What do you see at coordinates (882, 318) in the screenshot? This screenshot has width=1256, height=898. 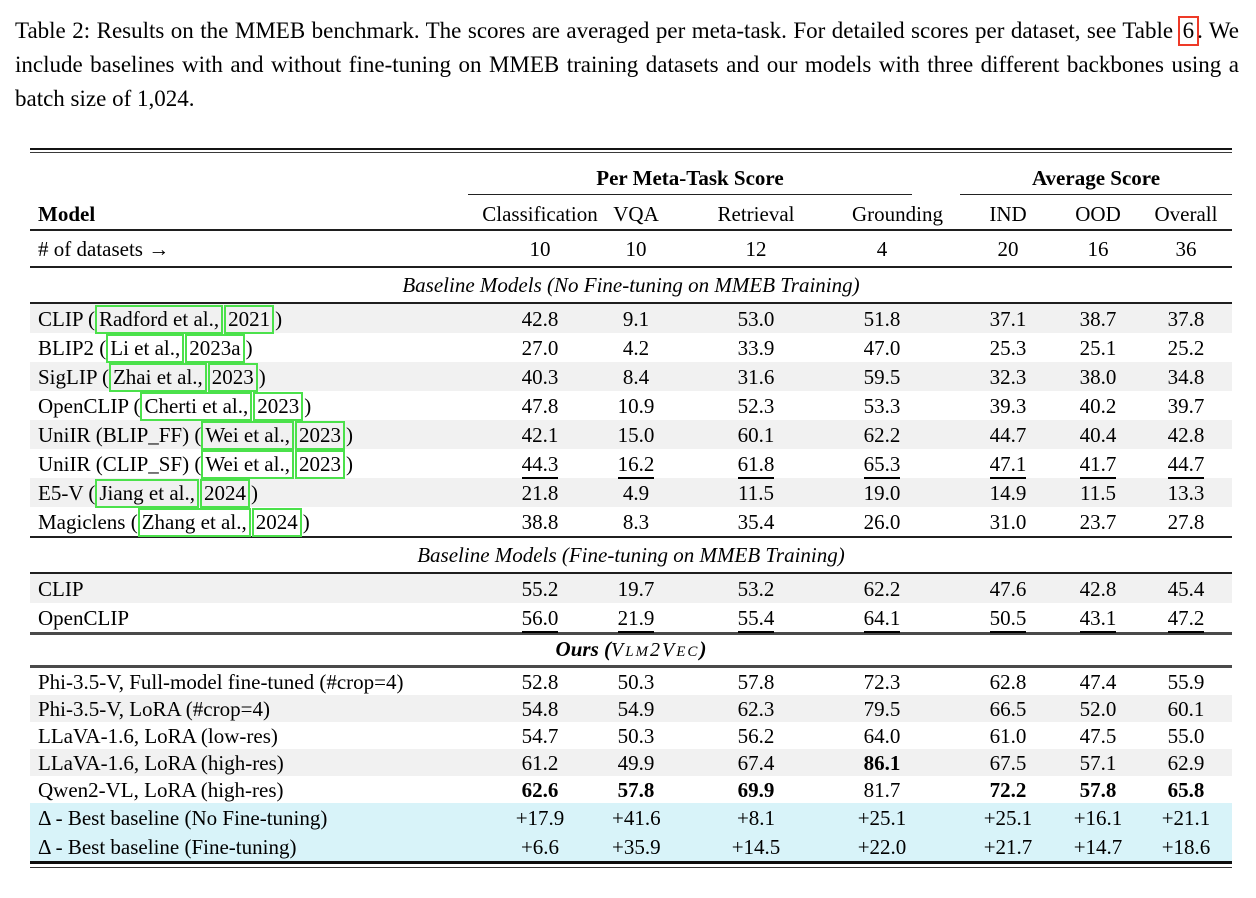 I see `score-cell: 51.8` at bounding box center [882, 318].